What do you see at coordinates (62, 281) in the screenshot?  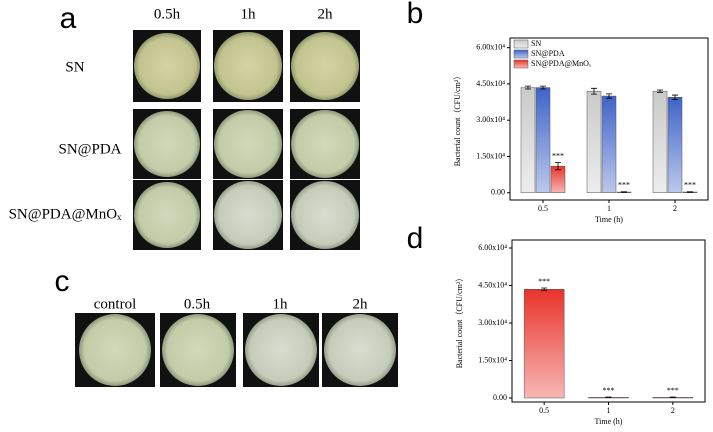 I see `panel-label: c` at bounding box center [62, 281].